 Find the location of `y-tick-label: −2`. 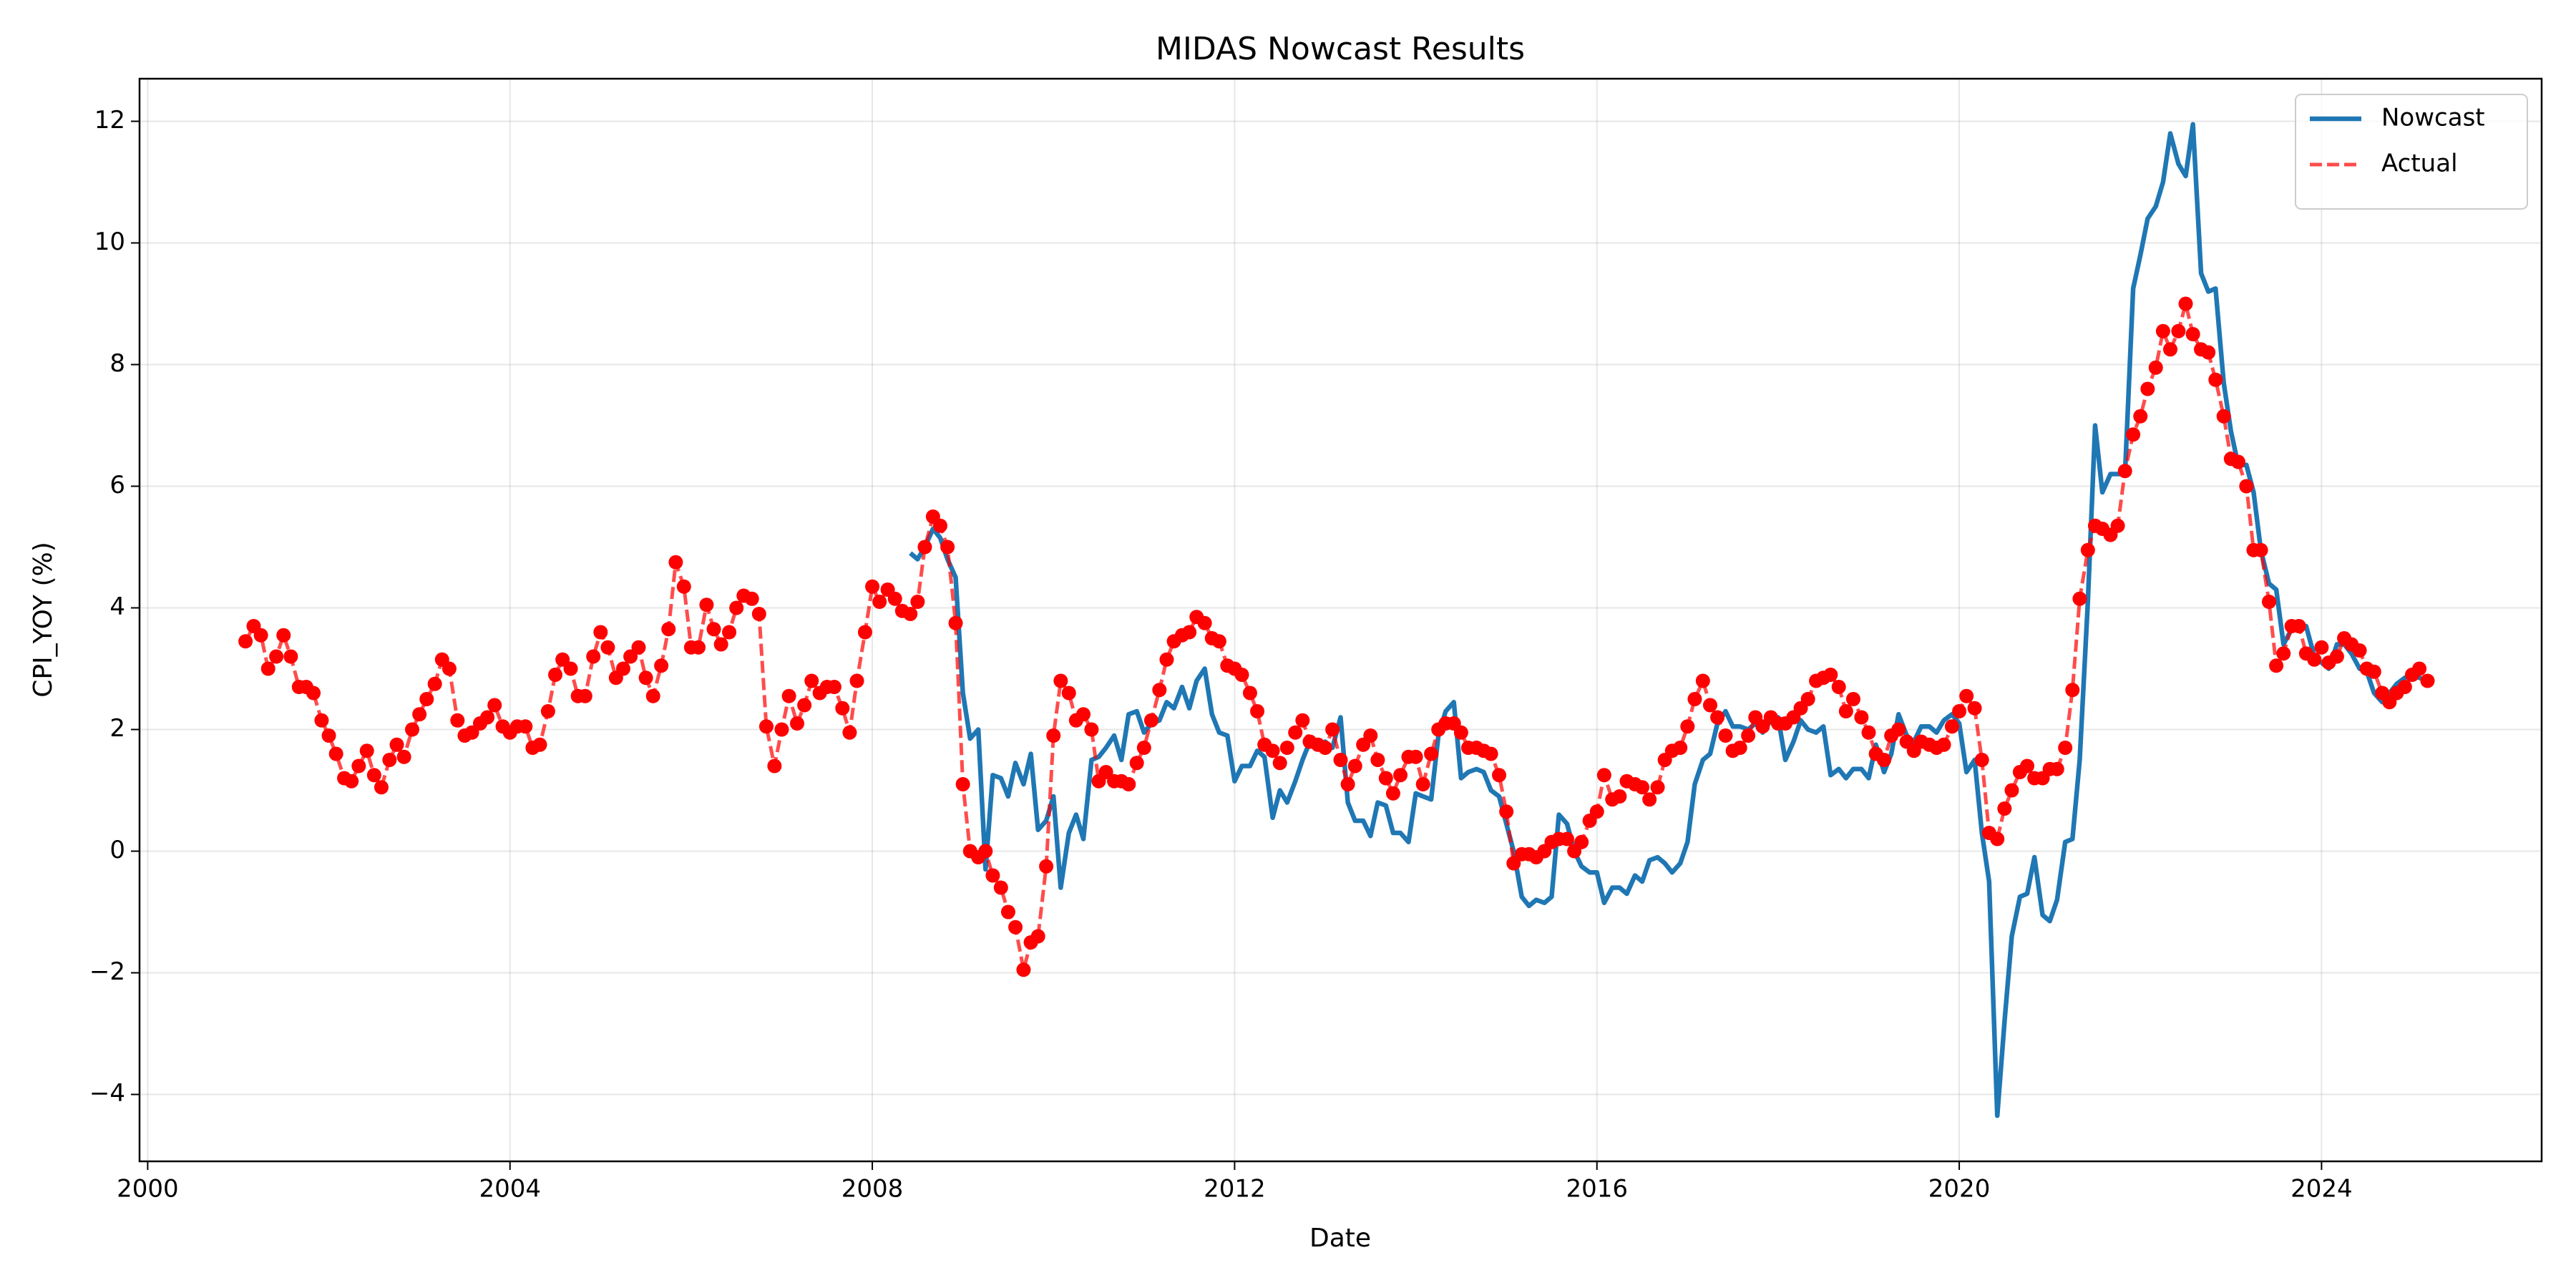

y-tick-label: −2 is located at coordinates (107, 971).